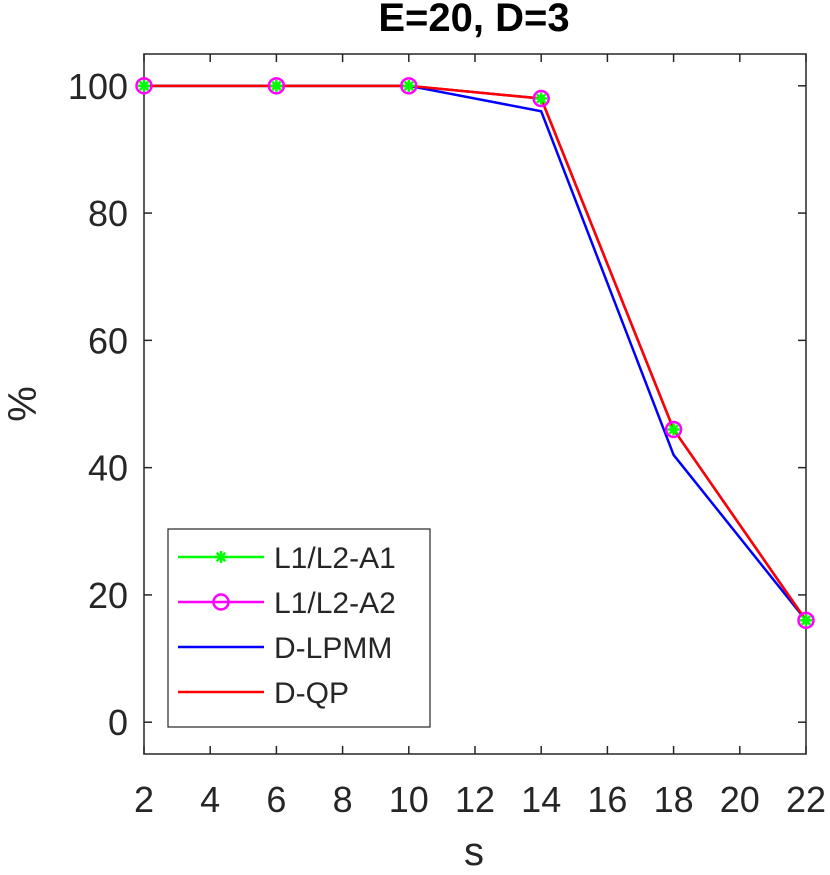 This screenshot has height=875, width=830. I want to click on y-tick-label: 20, so click(108, 595).